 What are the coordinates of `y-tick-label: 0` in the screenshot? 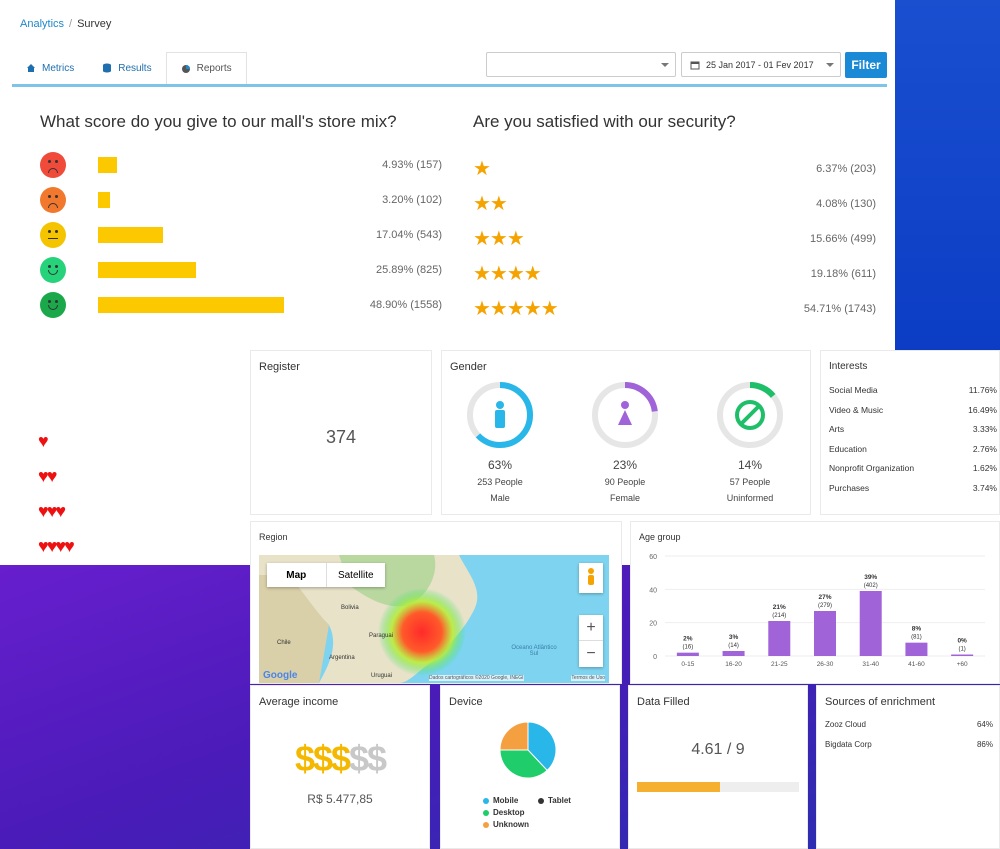 It's located at (655, 657).